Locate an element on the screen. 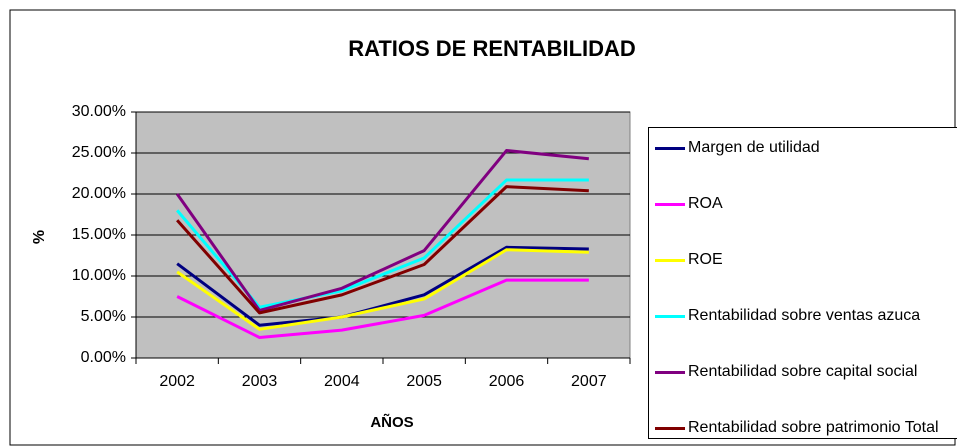 The width and height of the screenshot is (957, 448). legend-entry: Rentabilidad sobre ventas azuca is located at coordinates (787, 316).